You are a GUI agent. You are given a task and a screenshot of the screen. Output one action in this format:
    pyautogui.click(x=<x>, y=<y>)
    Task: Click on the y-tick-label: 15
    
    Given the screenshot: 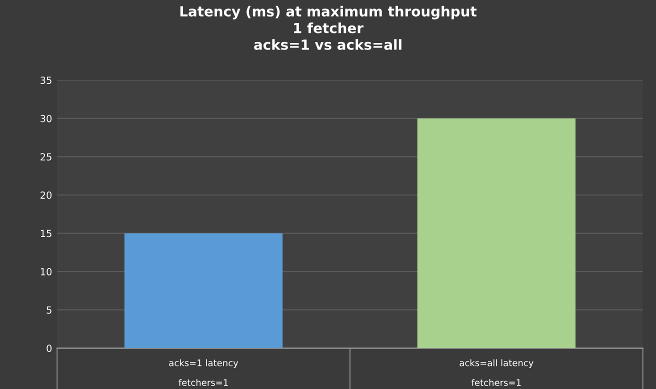 What is the action you would take?
    pyautogui.click(x=46, y=234)
    